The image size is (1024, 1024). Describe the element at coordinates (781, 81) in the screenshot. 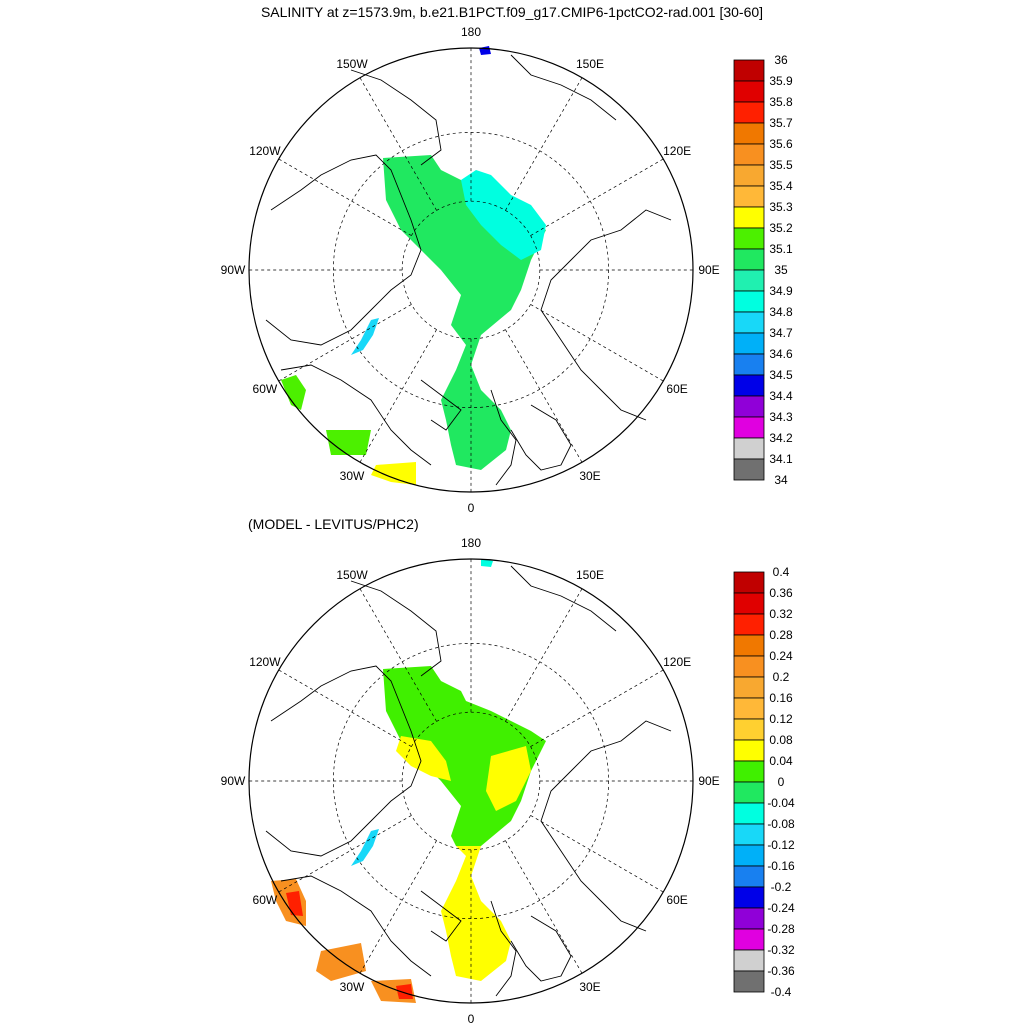

I see `colorbar-label: 35.9` at that location.